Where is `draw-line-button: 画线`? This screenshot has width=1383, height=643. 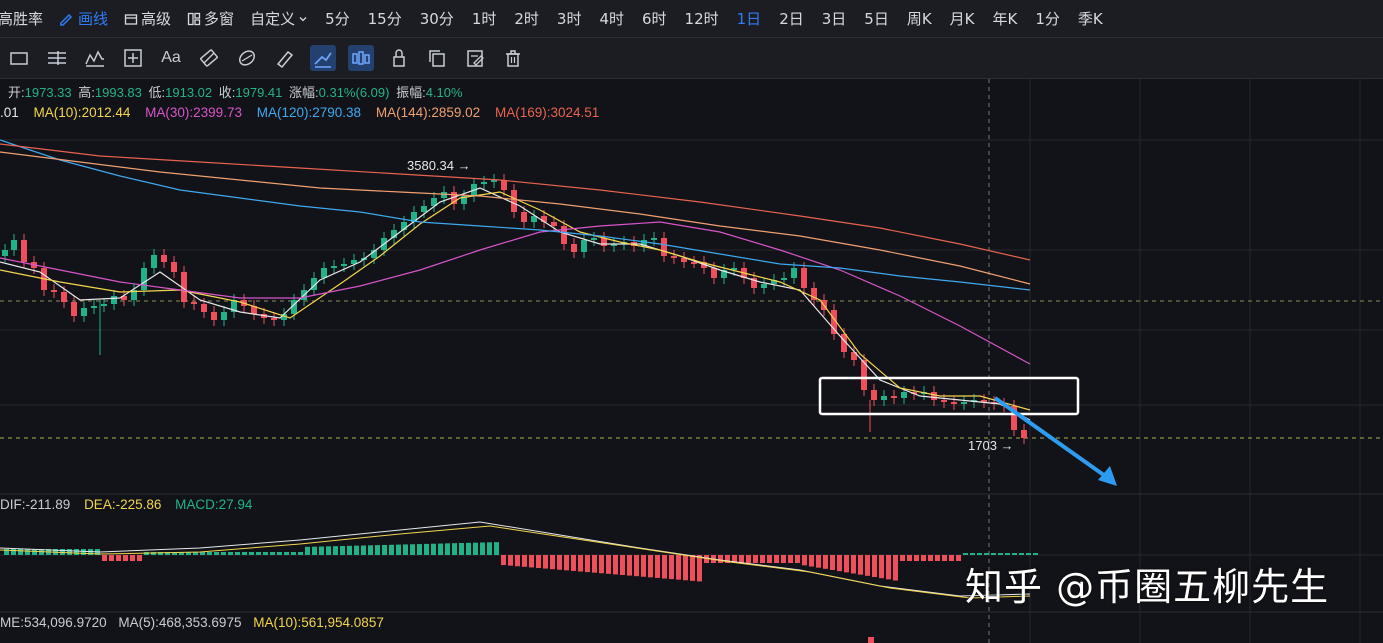
draw-line-button: 画线 is located at coordinates (83, 18).